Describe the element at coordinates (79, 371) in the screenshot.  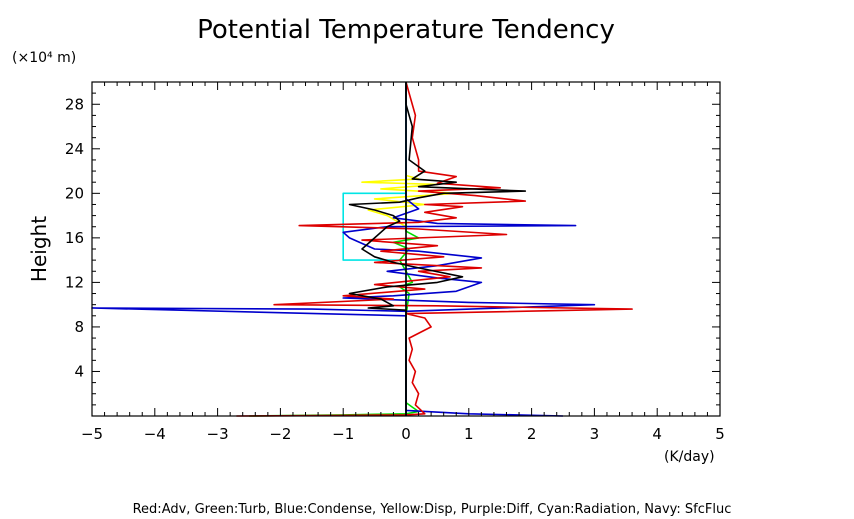
I see `y-tick-label: 4` at that location.